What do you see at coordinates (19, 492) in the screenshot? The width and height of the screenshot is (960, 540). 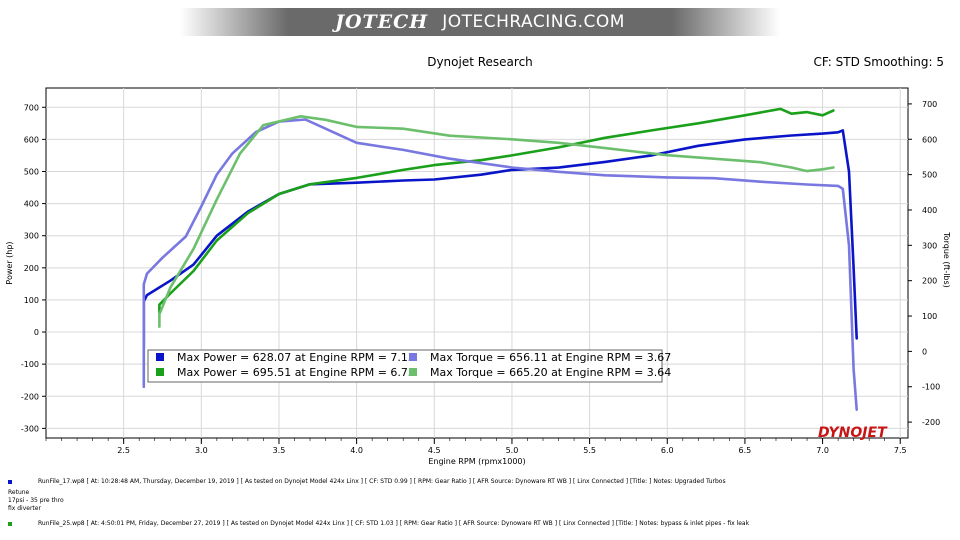 I see `run-note: Retune` at bounding box center [19, 492].